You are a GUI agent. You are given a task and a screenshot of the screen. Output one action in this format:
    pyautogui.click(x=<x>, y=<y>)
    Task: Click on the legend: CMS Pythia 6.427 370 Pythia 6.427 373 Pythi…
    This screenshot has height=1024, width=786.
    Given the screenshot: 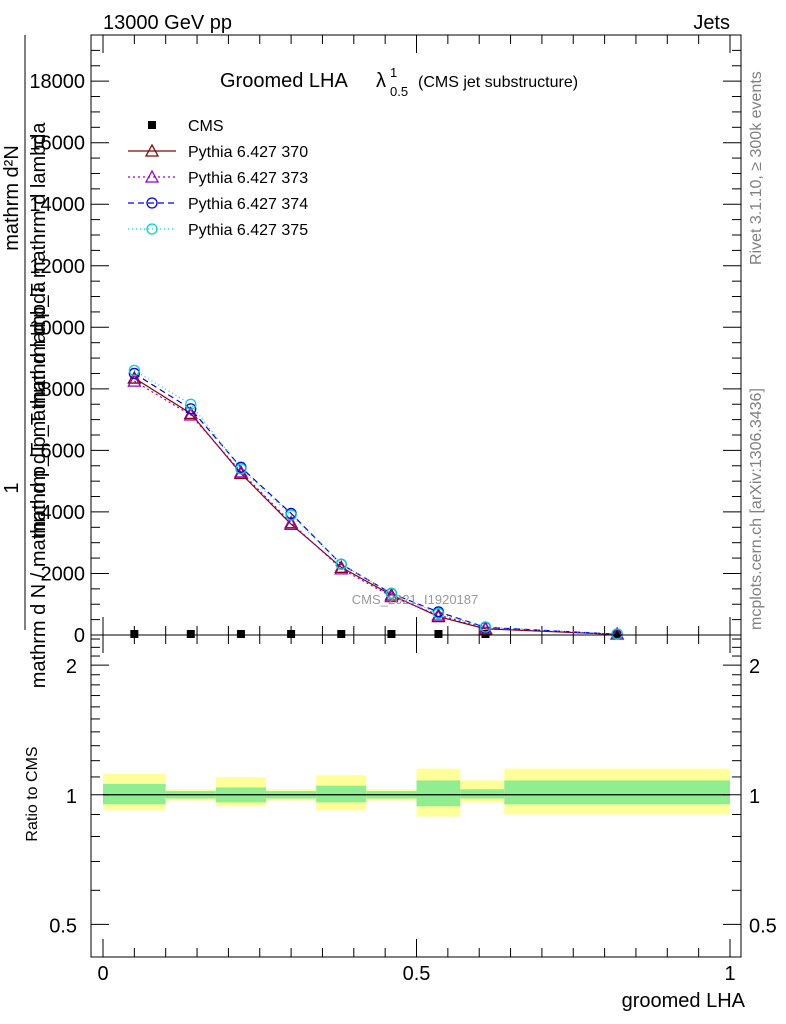 What is the action you would take?
    pyautogui.click(x=218, y=178)
    